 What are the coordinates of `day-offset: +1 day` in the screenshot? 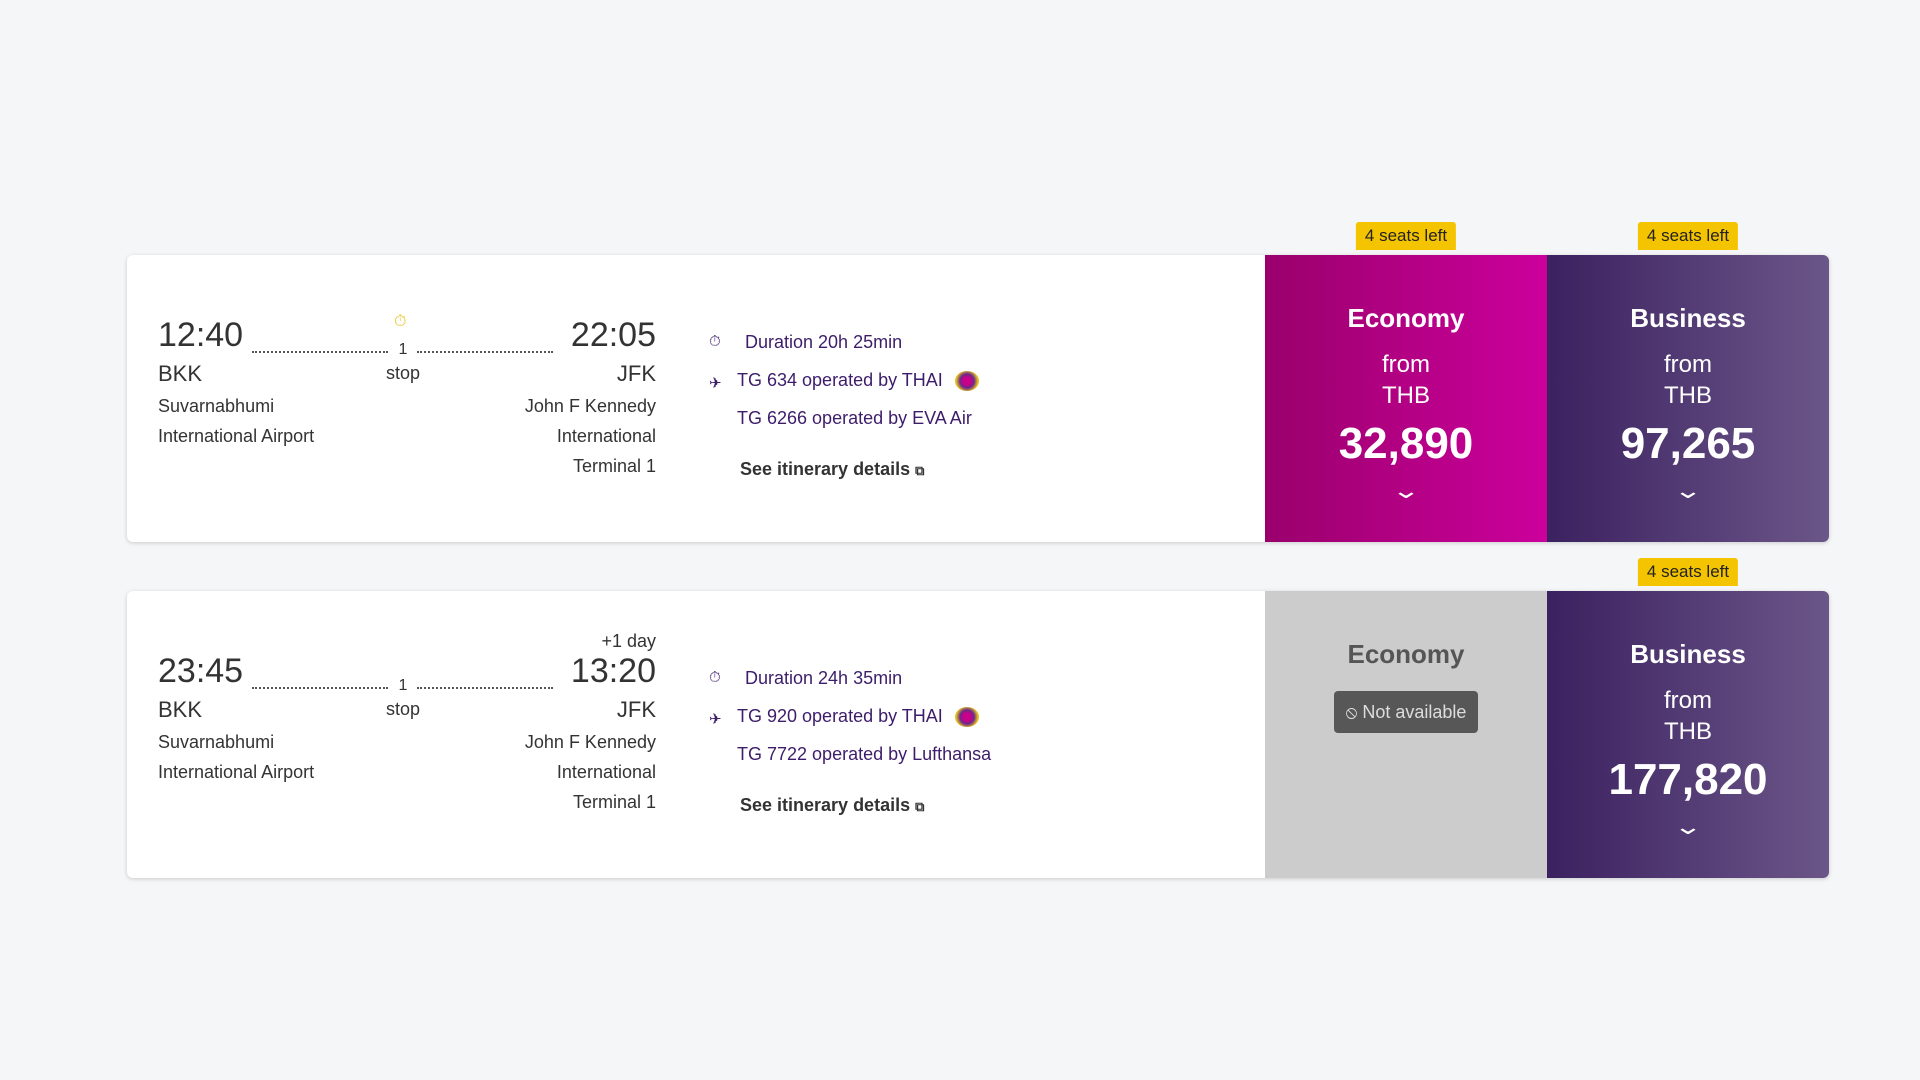 It's located at (628, 641).